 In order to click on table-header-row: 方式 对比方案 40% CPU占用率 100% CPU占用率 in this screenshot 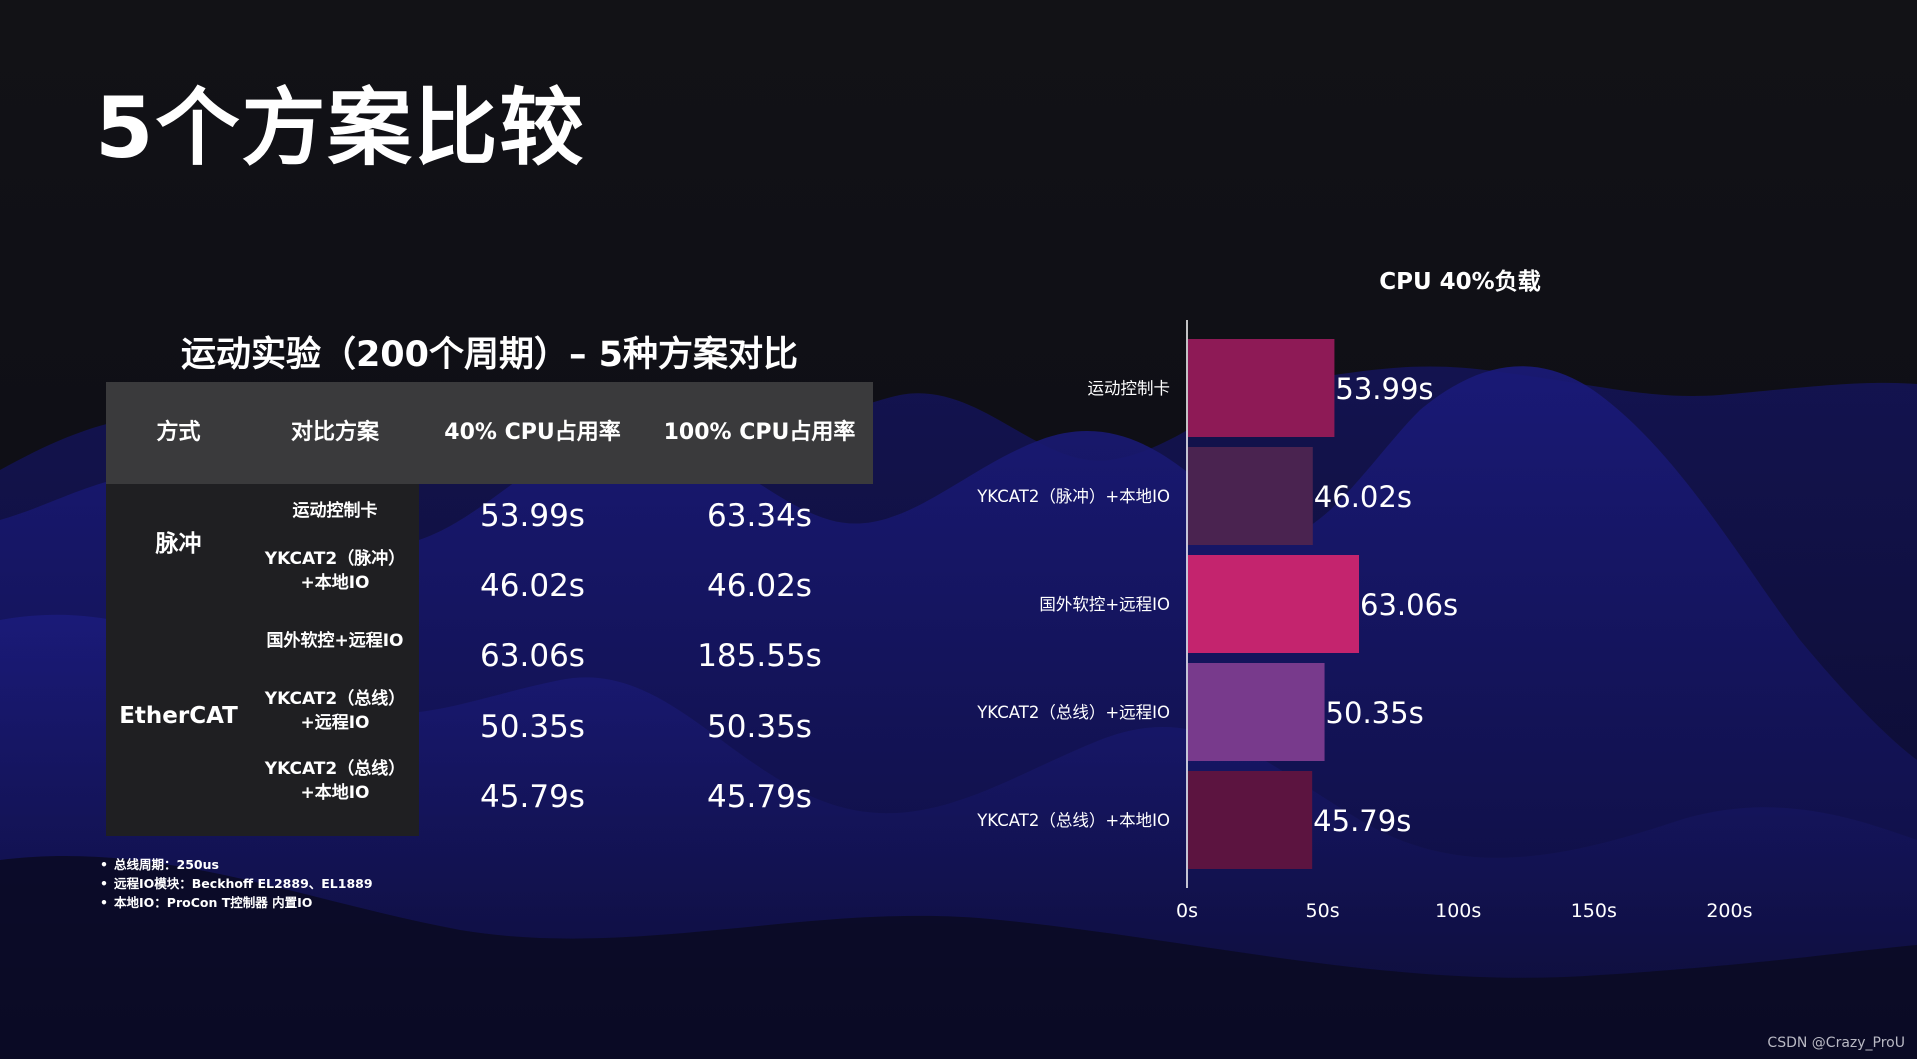, I will do `click(489, 433)`.